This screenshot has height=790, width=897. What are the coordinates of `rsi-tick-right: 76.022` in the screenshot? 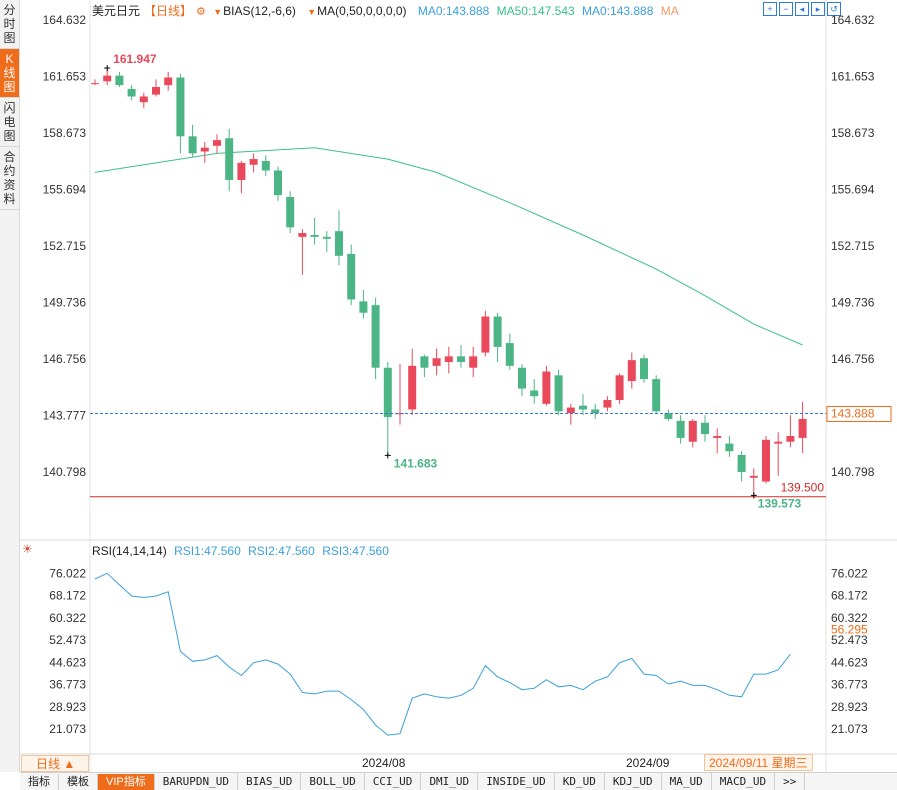 It's located at (849, 573).